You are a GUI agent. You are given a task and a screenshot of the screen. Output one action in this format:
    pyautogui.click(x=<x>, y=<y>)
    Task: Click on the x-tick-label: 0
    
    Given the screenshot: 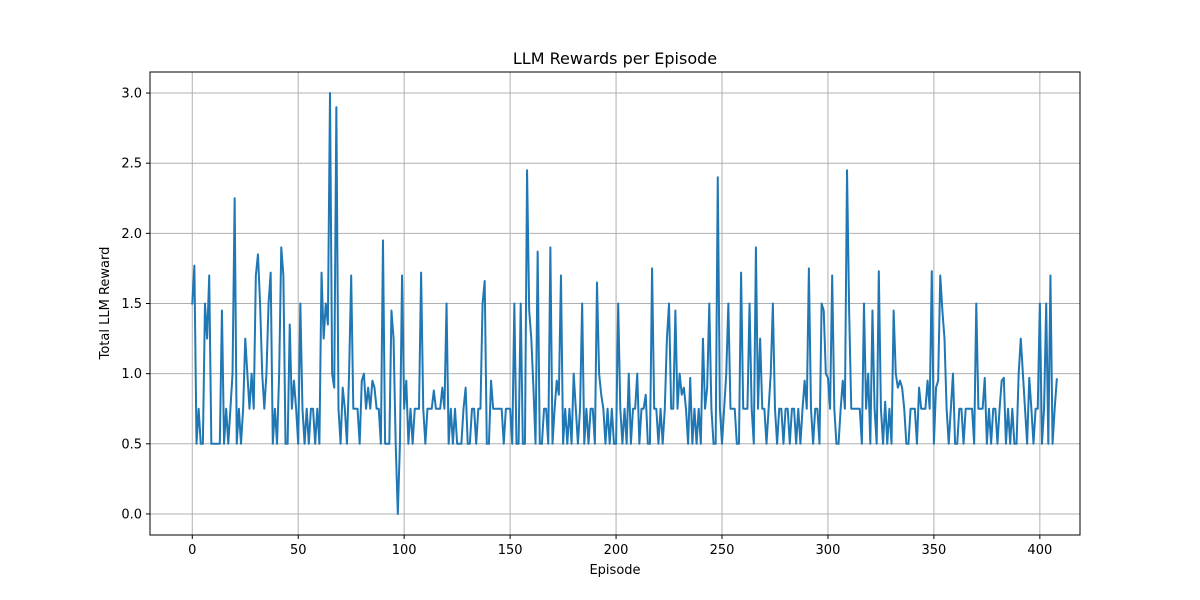 What is the action you would take?
    pyautogui.click(x=192, y=550)
    